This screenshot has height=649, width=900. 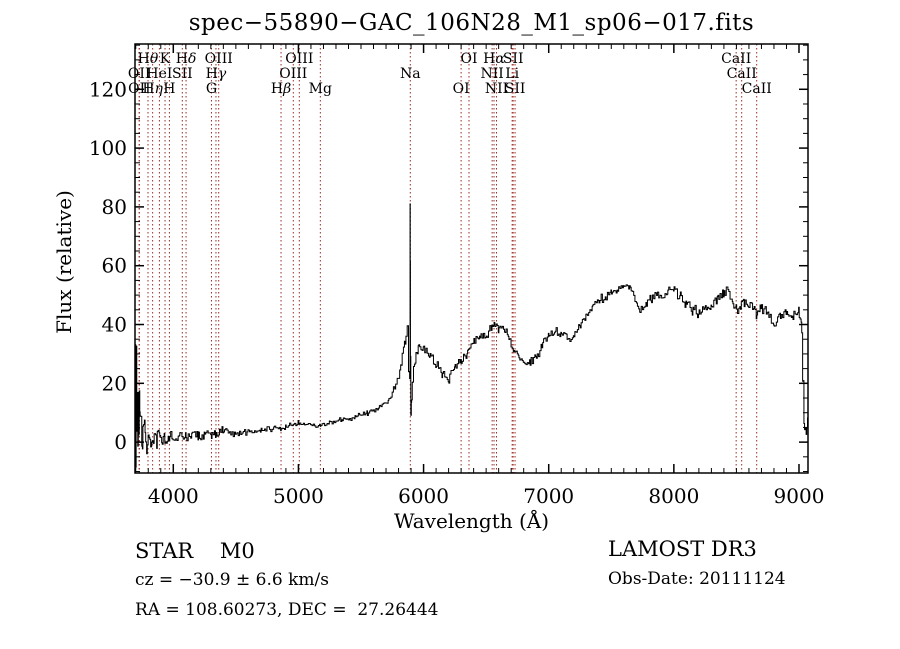 I want to click on spectral-line-label: Hγ, so click(x=216, y=74).